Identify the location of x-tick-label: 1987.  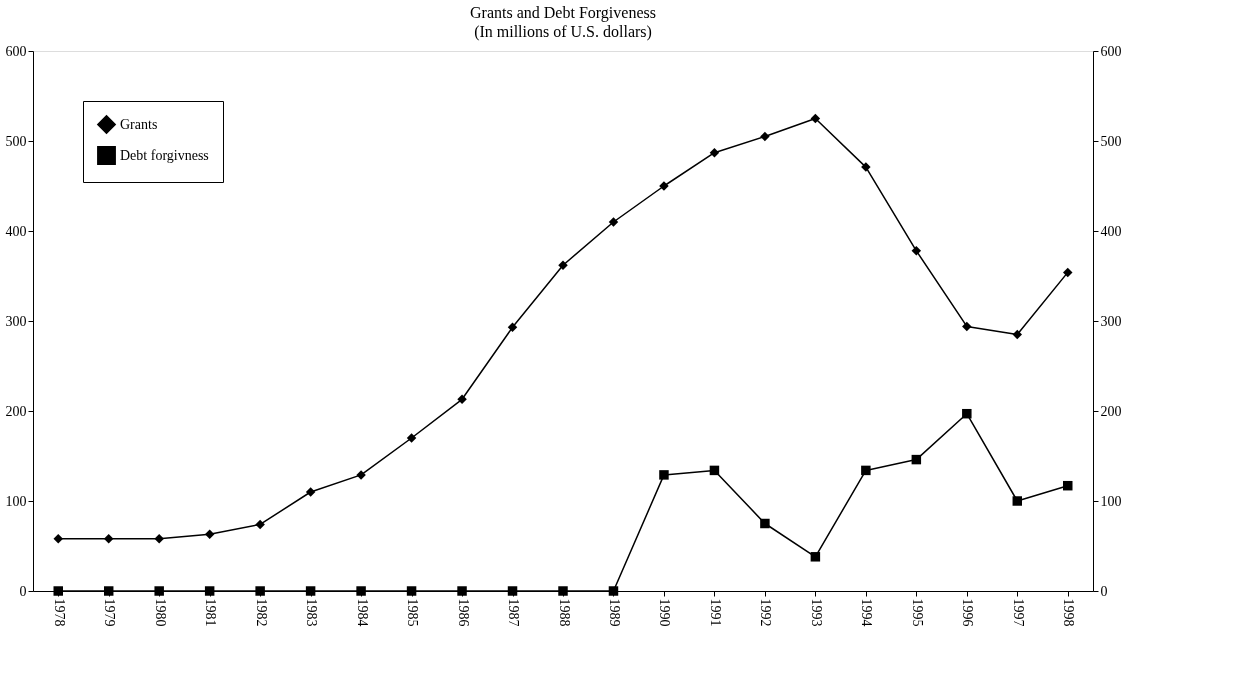
(514, 612).